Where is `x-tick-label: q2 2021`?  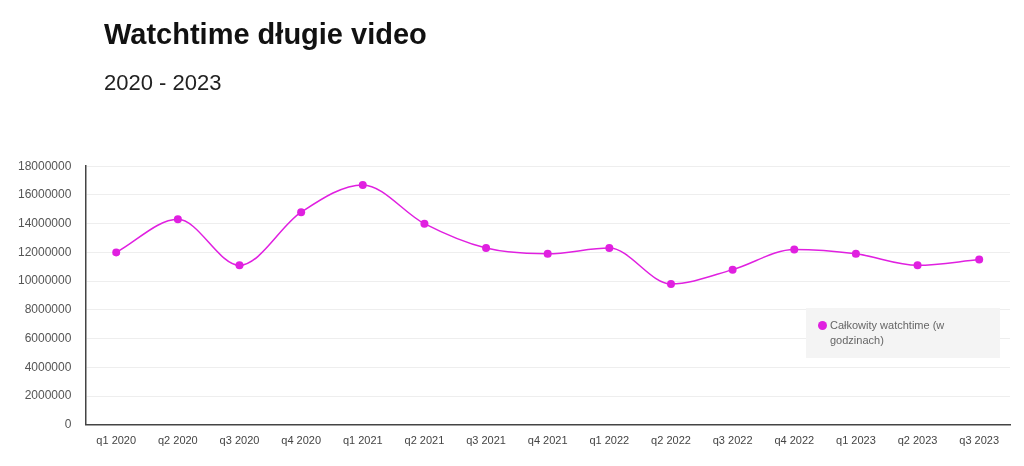
x-tick-label: q2 2021 is located at coordinates (424, 440).